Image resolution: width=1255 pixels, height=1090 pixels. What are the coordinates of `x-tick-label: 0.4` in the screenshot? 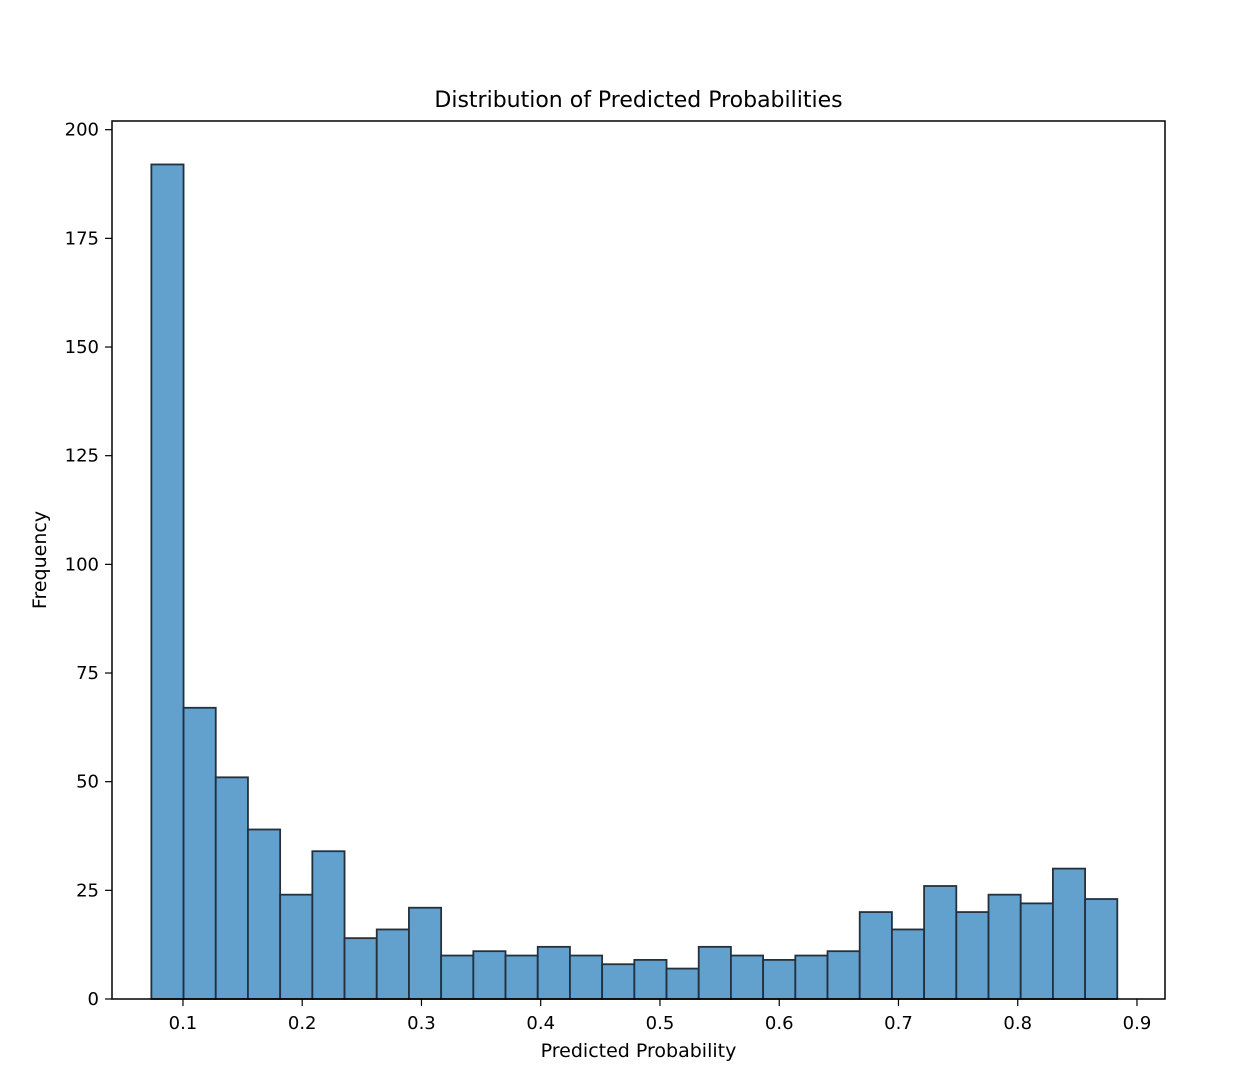 It's located at (540, 1023).